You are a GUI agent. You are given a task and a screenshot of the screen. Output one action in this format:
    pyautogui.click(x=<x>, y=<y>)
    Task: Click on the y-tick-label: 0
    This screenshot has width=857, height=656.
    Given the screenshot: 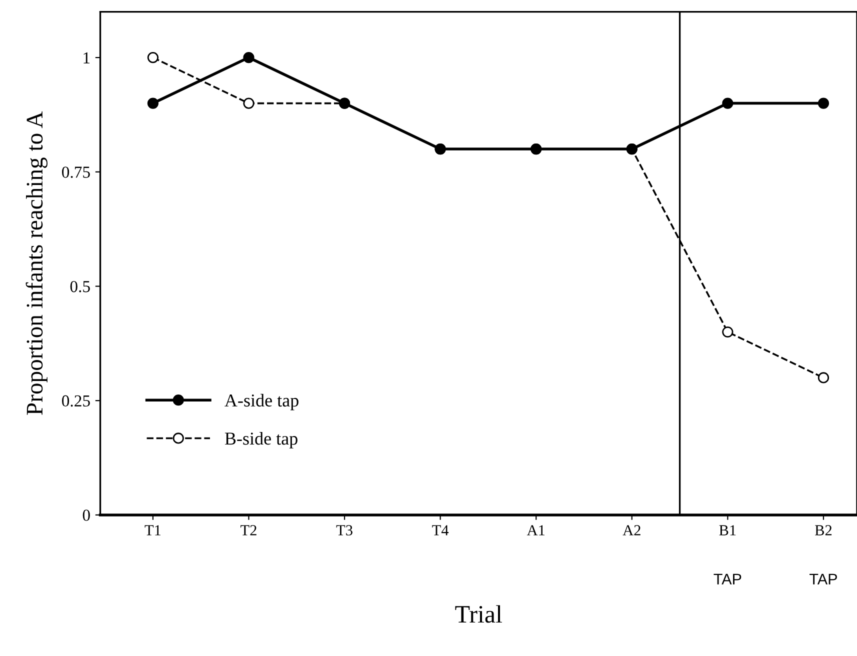 What is the action you would take?
    pyautogui.click(x=86, y=515)
    